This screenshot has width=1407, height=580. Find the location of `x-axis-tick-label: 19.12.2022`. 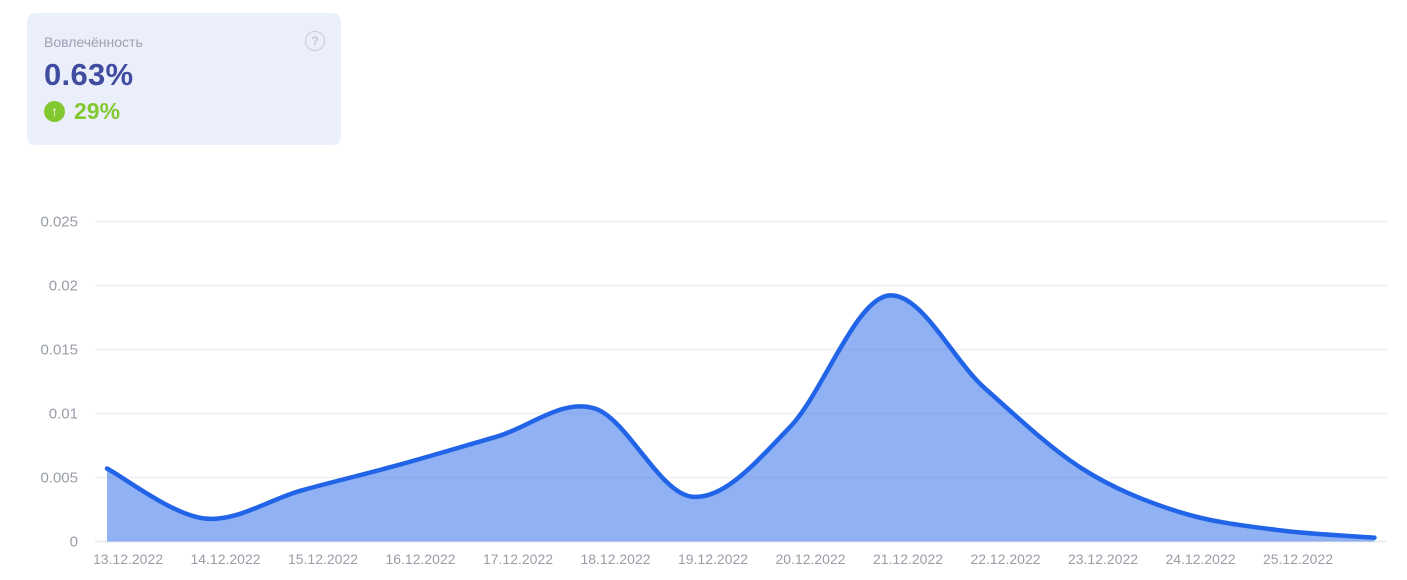

x-axis-tick-label: 19.12.2022 is located at coordinates (713, 559).